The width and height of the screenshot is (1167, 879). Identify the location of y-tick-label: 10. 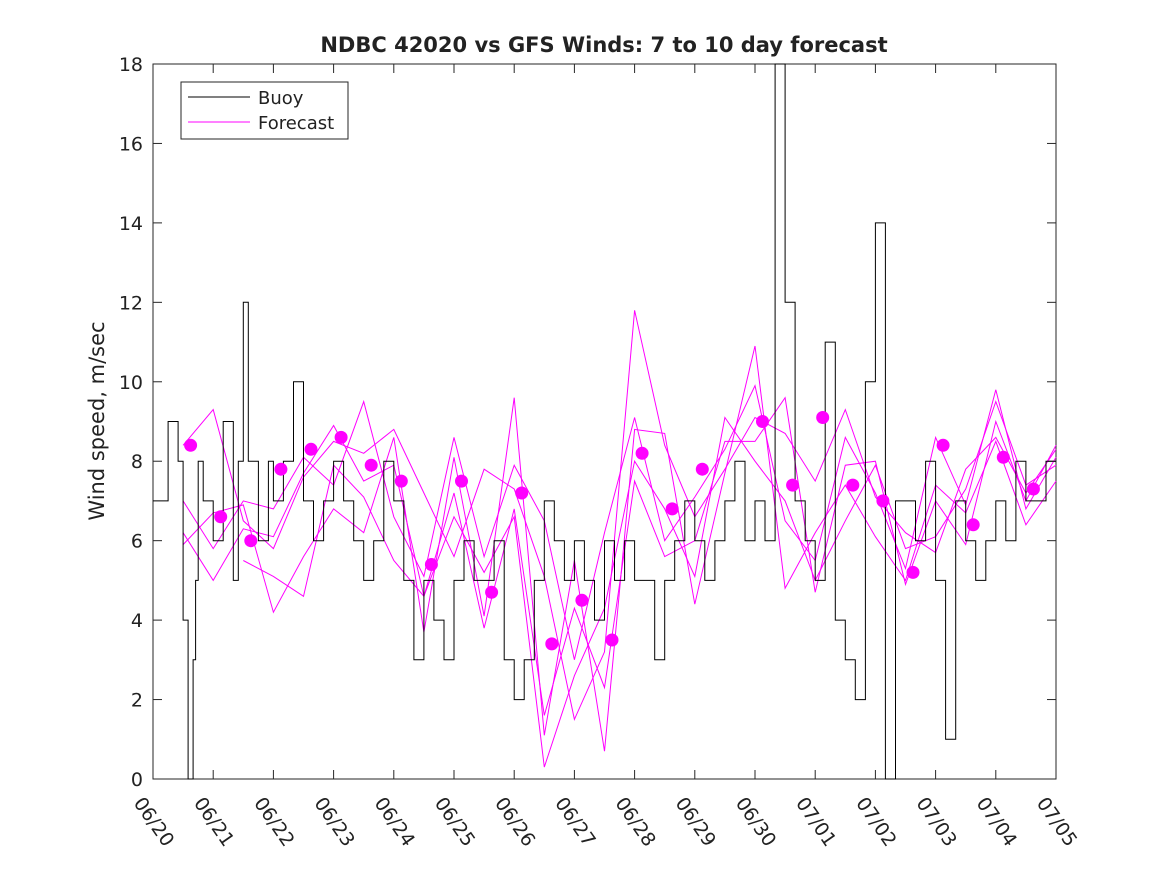
(131, 383).